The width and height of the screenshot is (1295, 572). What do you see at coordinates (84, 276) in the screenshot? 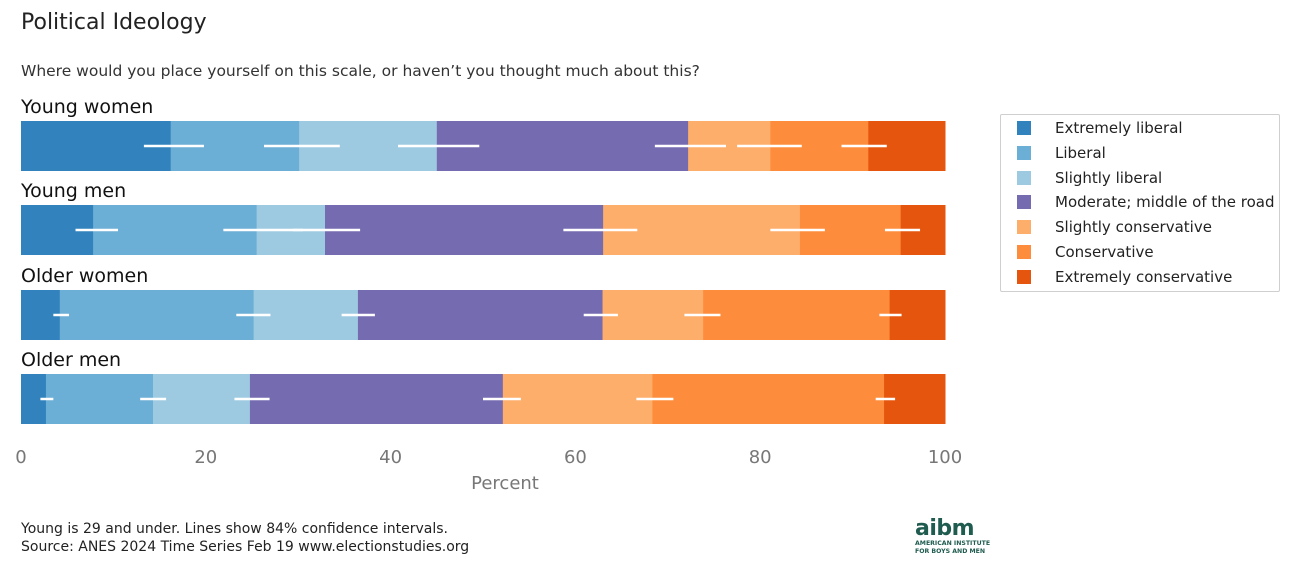
I see `group-label: Older women` at bounding box center [84, 276].